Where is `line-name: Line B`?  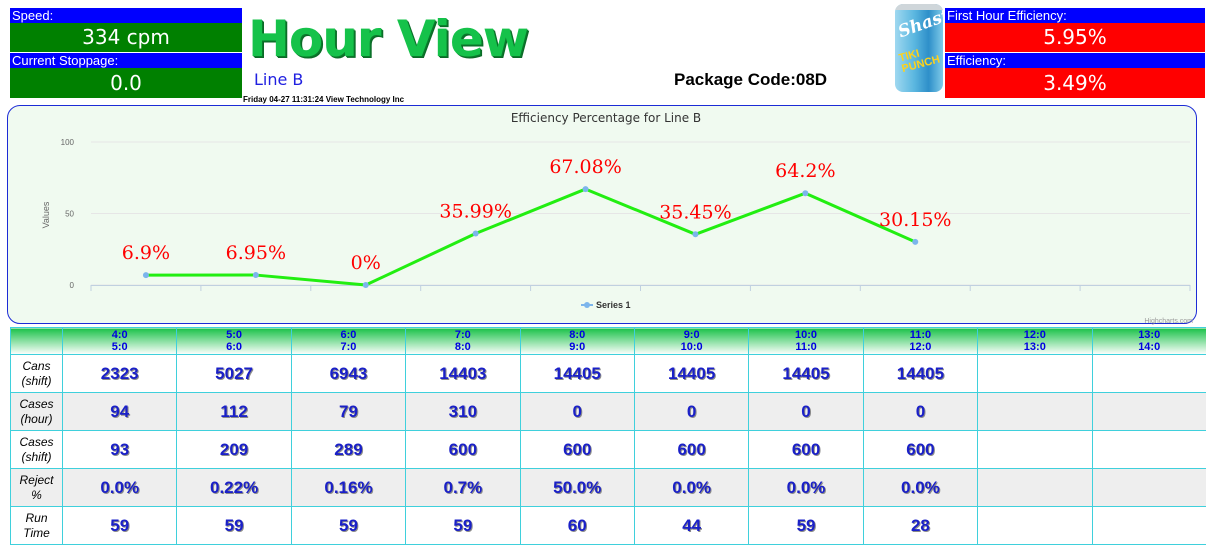 line-name: Line B is located at coordinates (279, 79).